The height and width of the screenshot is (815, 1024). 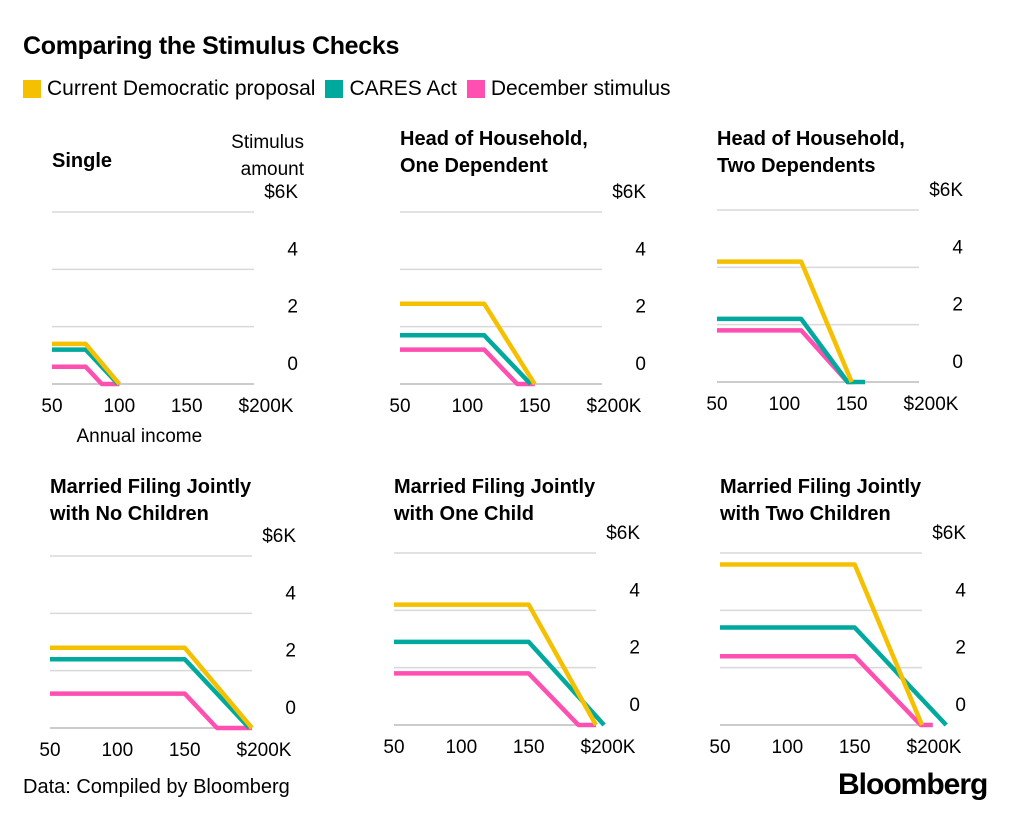 I want to click on legend-item-december: December stimulus, so click(x=568, y=89).